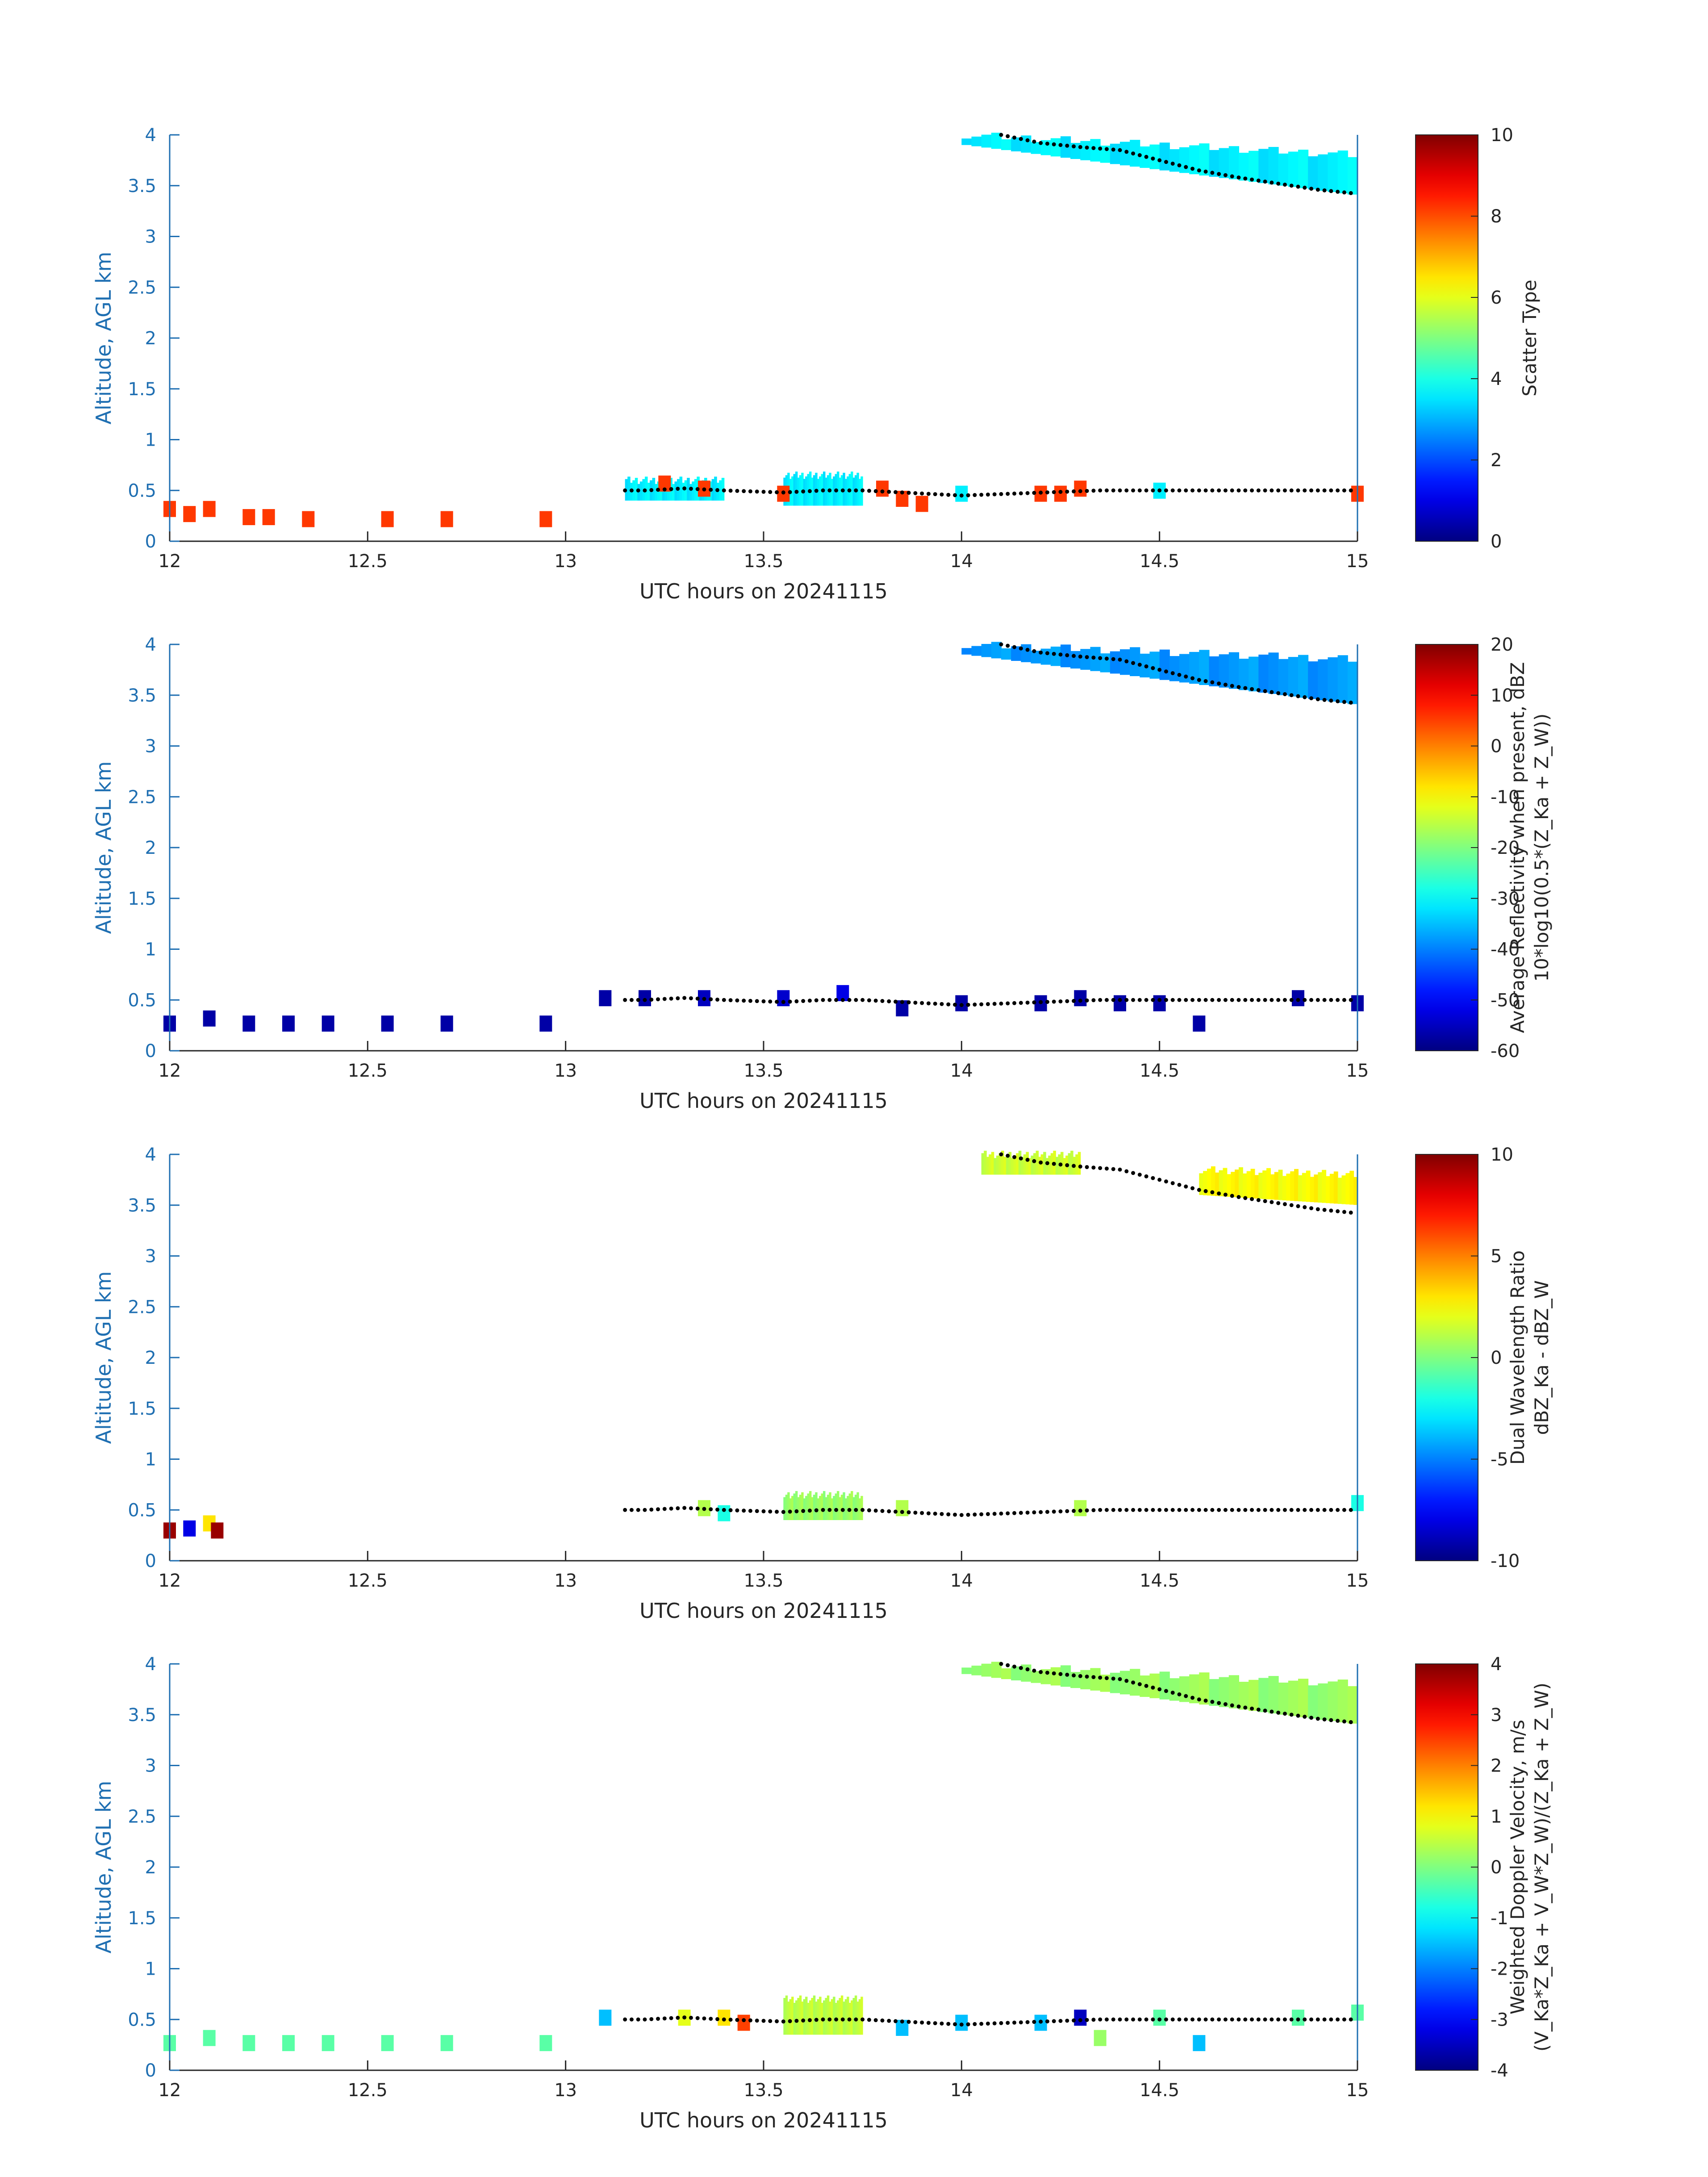 The width and height of the screenshot is (1708, 2177). I want to click on y-tick-label: 3.5, so click(142, 186).